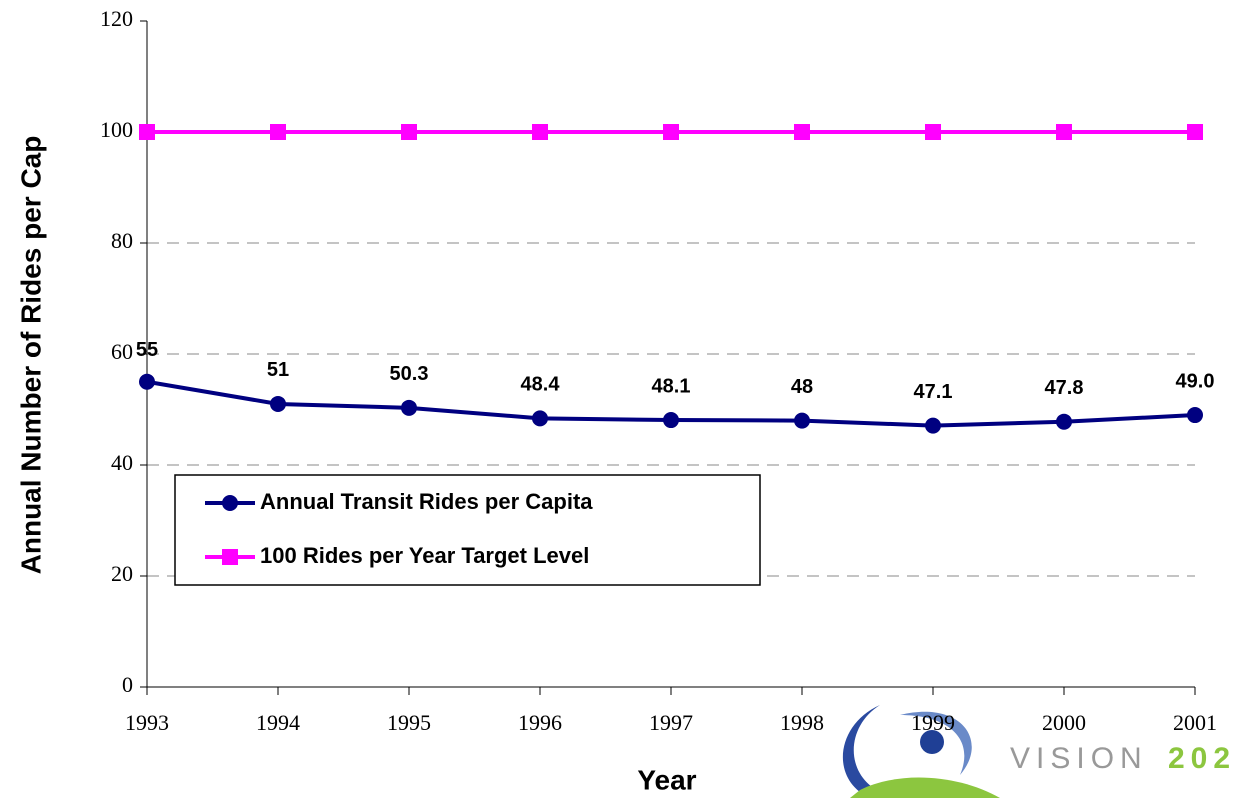 The height and width of the screenshot is (798, 1242). Describe the element at coordinates (541, 385) in the screenshot. I see `data-label: 48.4` at that location.